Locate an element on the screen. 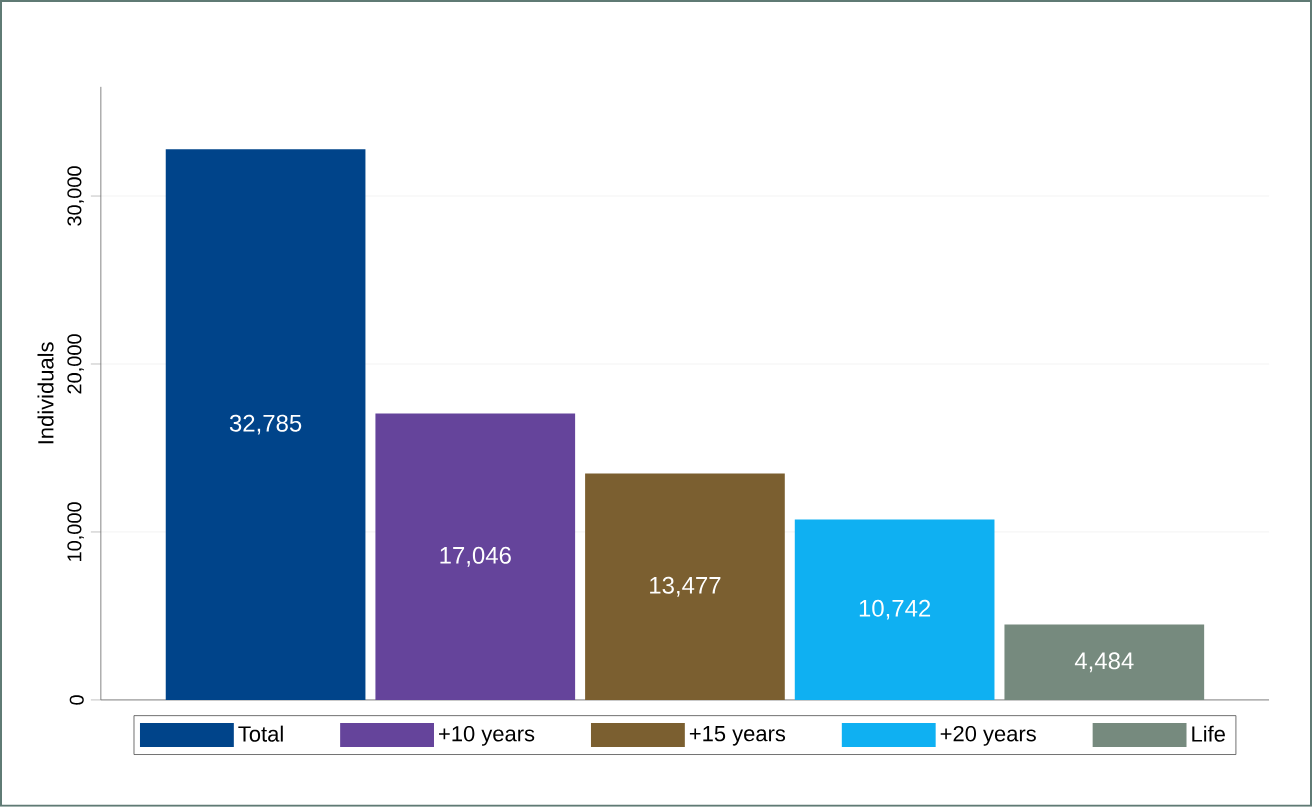 Image resolution: width=1312 pixels, height=807 pixels. data-label: 10,742 is located at coordinates (895, 609).